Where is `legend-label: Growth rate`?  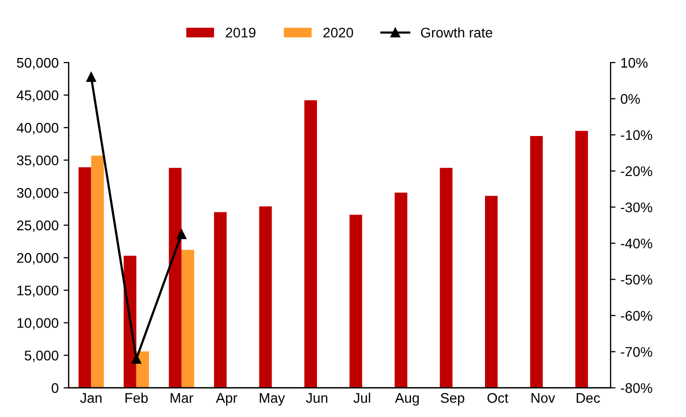
legend-label: Growth rate is located at coordinates (456, 32).